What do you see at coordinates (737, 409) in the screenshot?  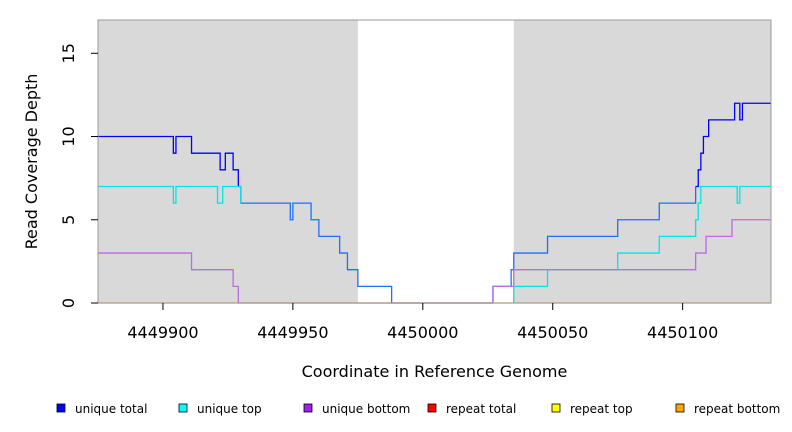 I see `legend-label: repeat bottom` at bounding box center [737, 409].